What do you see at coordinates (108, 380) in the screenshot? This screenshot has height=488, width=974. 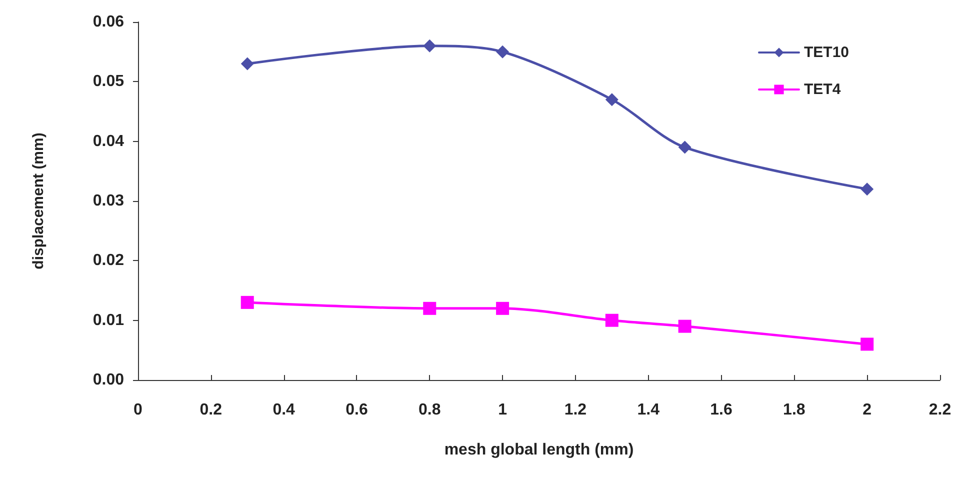 I see `y-tick-label: 0.00` at bounding box center [108, 380].